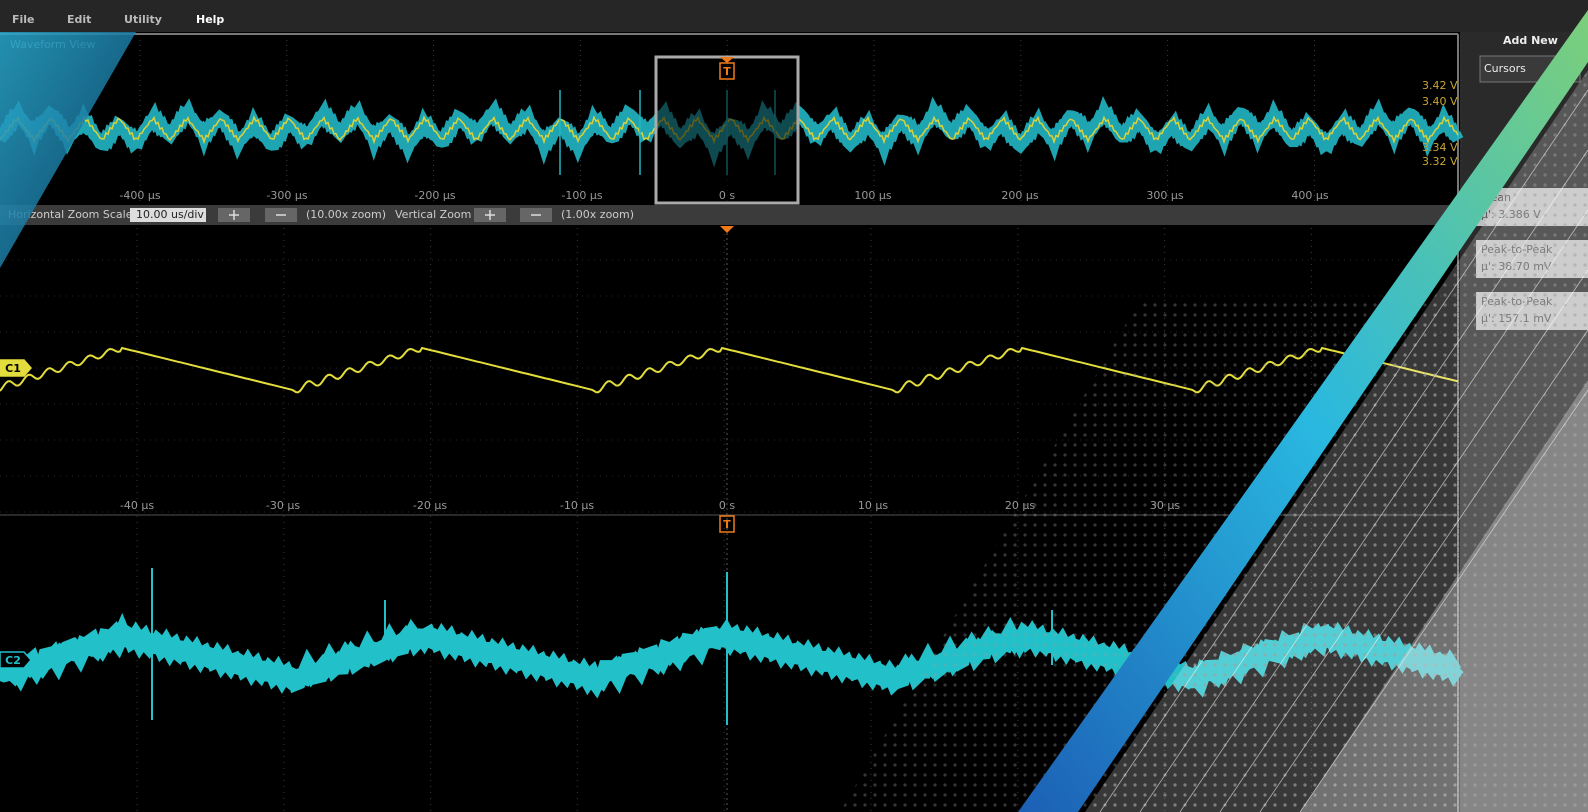  Describe the element at coordinates (597, 214) in the screenshot. I see `zoom-factor: (1.00x zoom)` at that location.